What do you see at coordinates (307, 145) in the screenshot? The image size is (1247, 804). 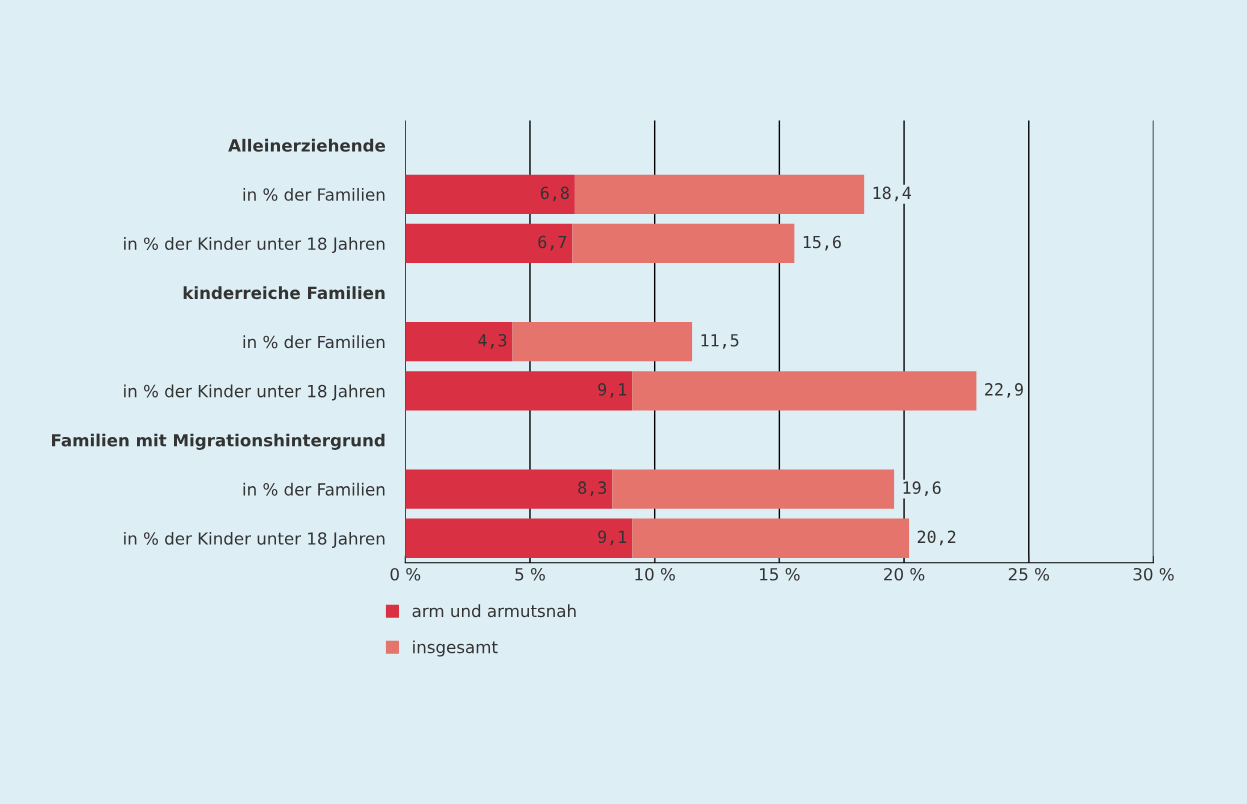 I see `y-tick-label: Alleinerziehende` at bounding box center [307, 145].